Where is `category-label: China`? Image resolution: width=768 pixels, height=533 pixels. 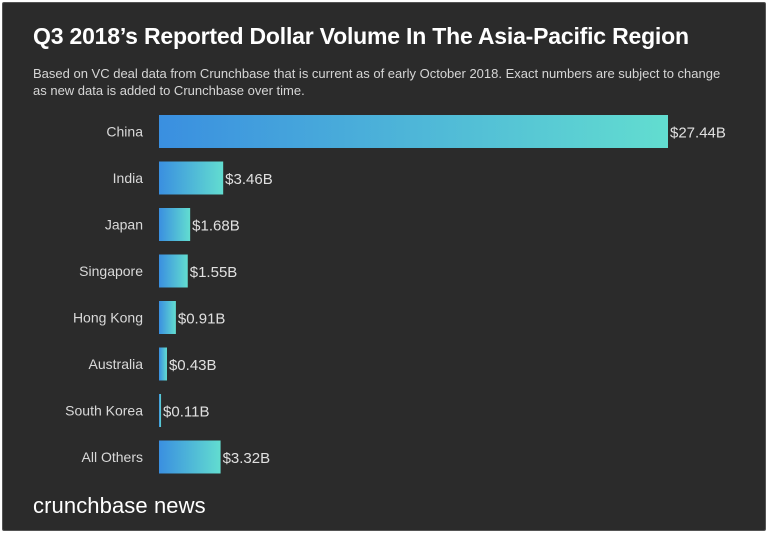 category-label: China is located at coordinates (124, 132).